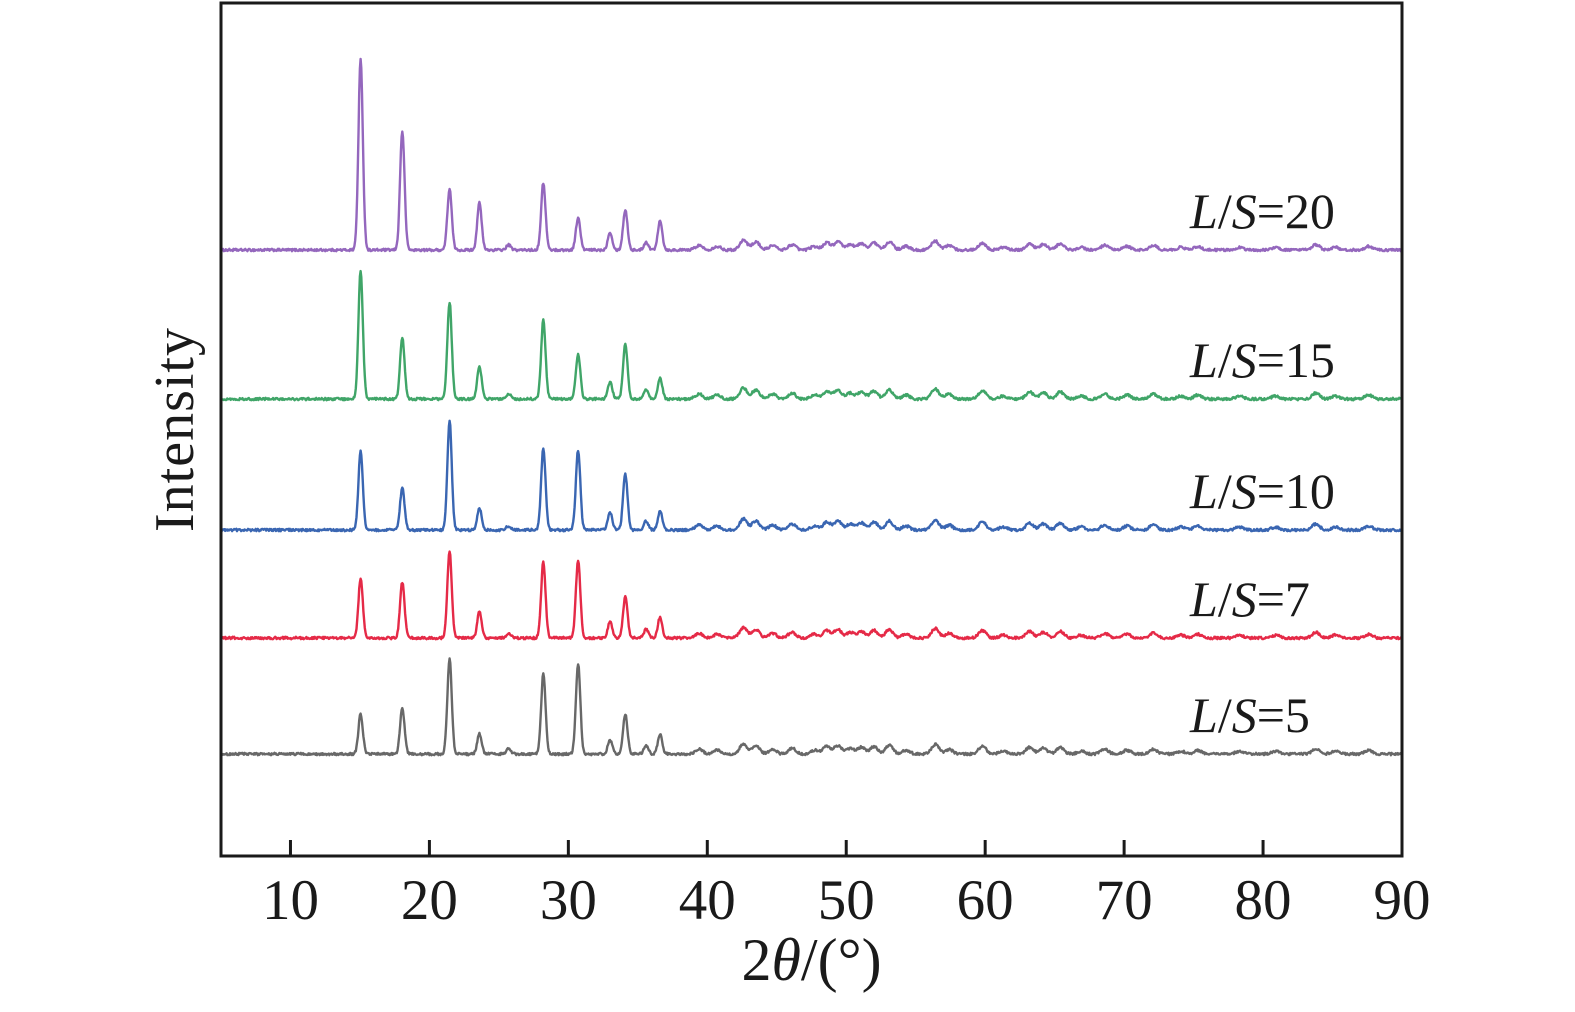 Image resolution: width=1575 pixels, height=1012 pixels. What do you see at coordinates (985, 900) in the screenshot?
I see `x-tick-label-60: 60` at bounding box center [985, 900].